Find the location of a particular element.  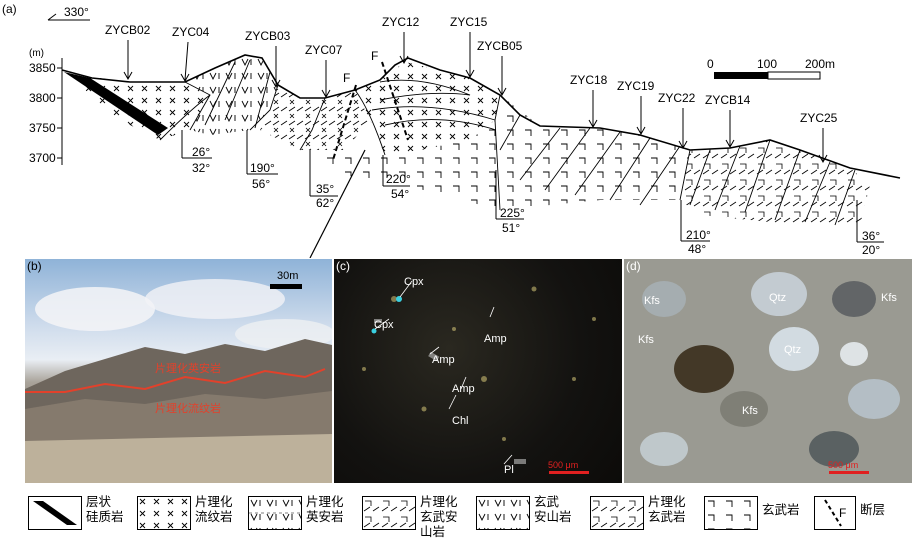

formation-basalt-east is located at coordinates (592, 152).